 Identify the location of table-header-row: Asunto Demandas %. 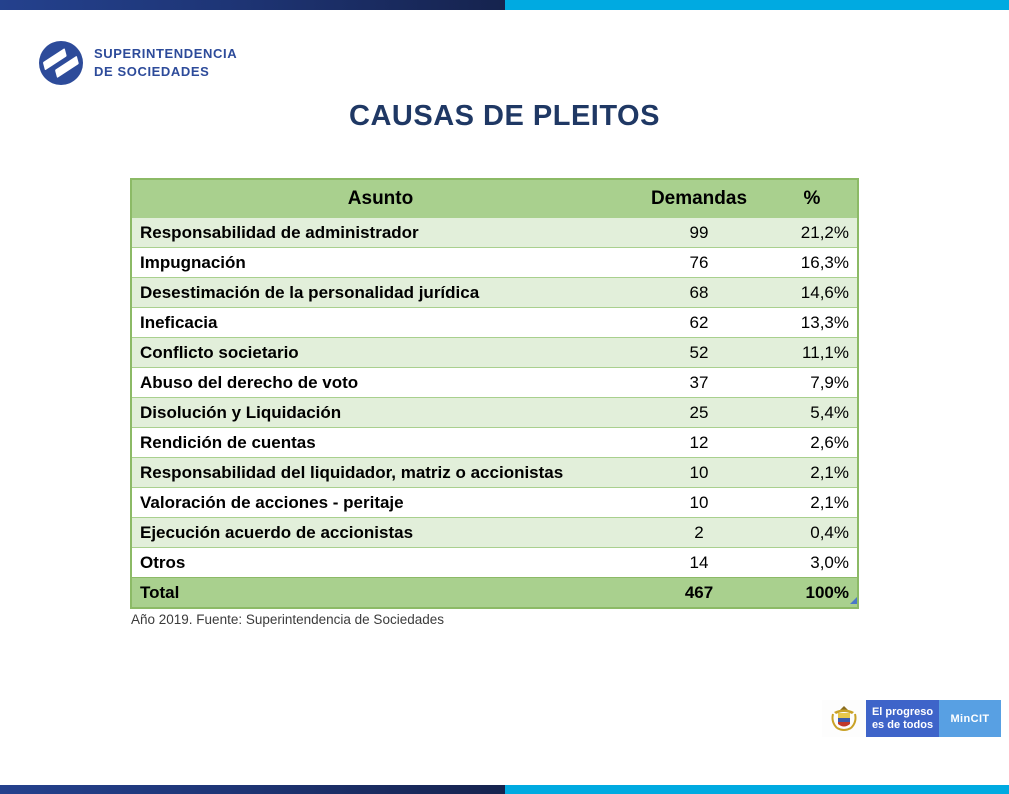
(494, 198).